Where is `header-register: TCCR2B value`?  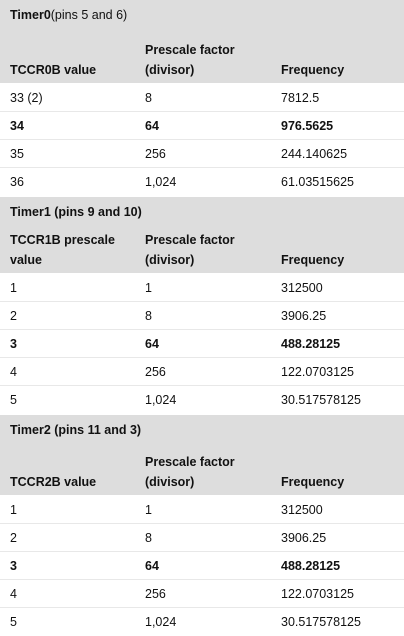 header-register: TCCR2B value is located at coordinates (53, 482).